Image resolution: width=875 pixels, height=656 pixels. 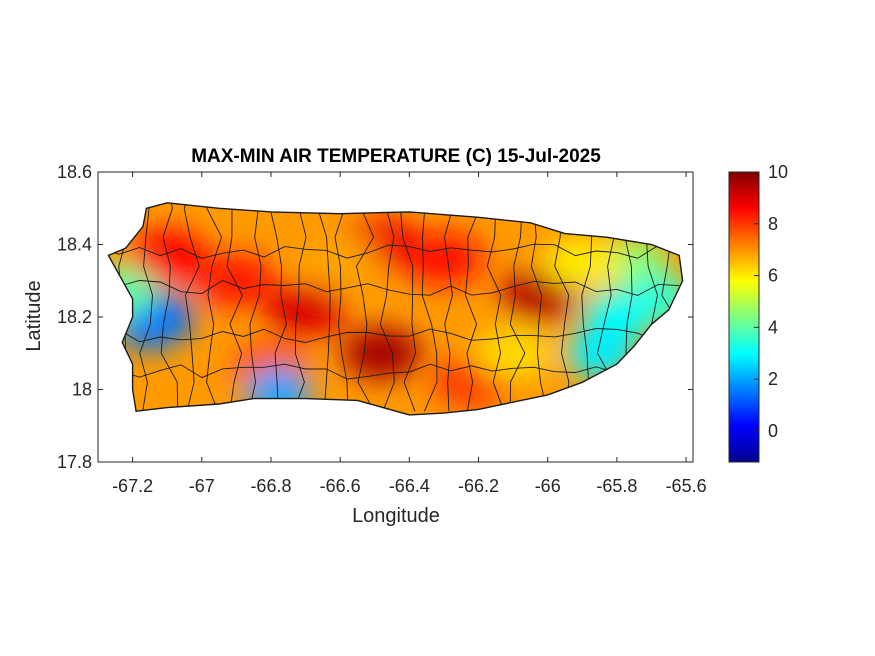 I want to click on y-tick-label: 18.6, so click(x=74, y=172).